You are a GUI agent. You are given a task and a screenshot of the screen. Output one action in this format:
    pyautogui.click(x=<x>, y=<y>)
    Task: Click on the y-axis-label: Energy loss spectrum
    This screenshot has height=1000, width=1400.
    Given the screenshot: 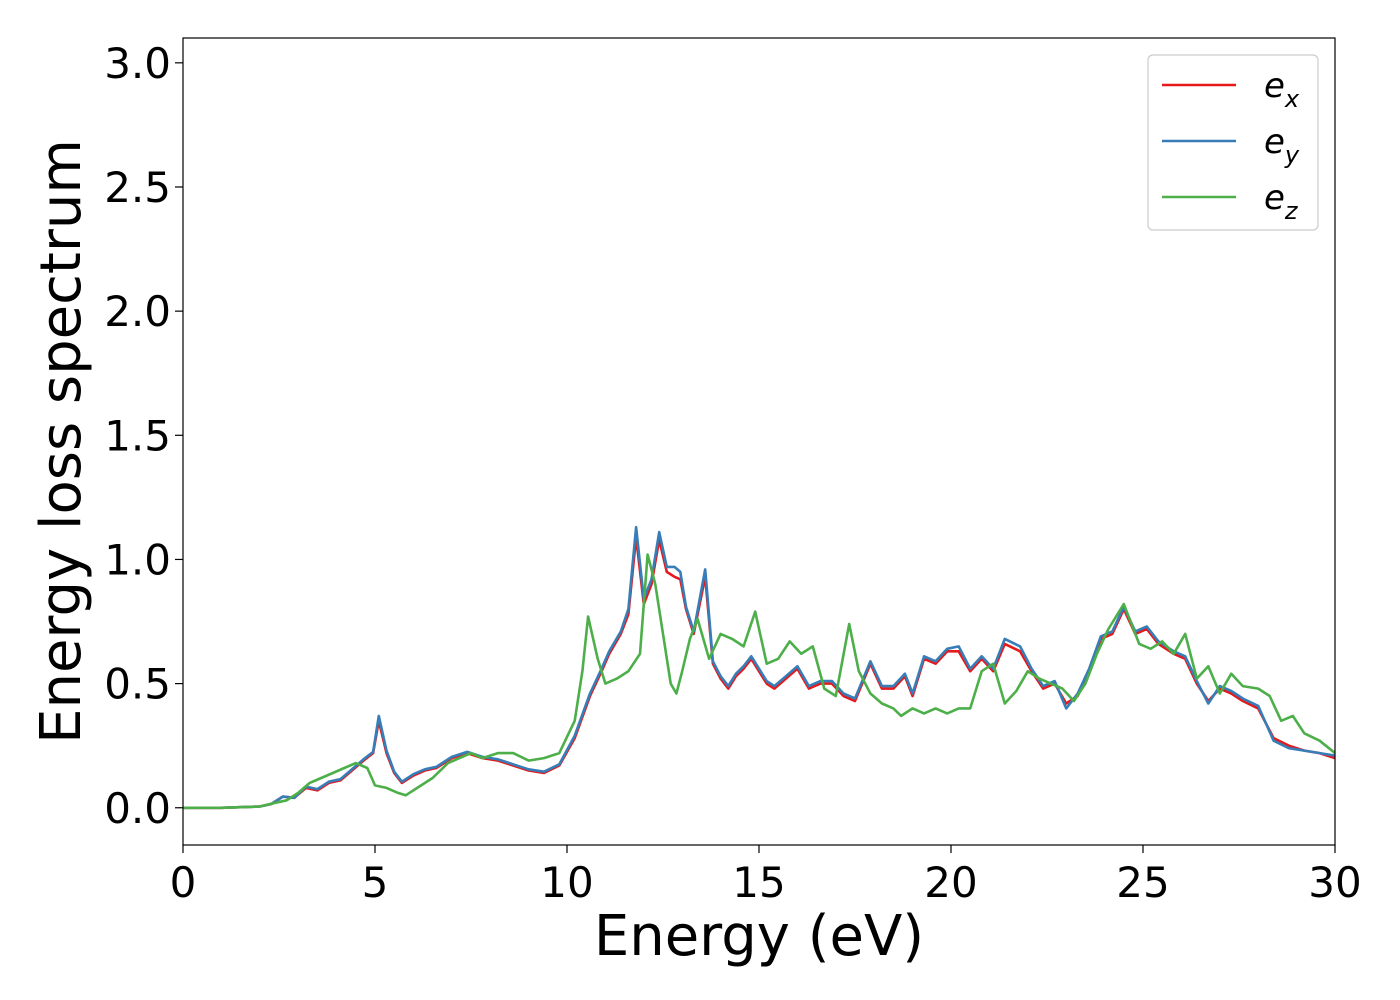 What is the action you would take?
    pyautogui.click(x=61, y=441)
    